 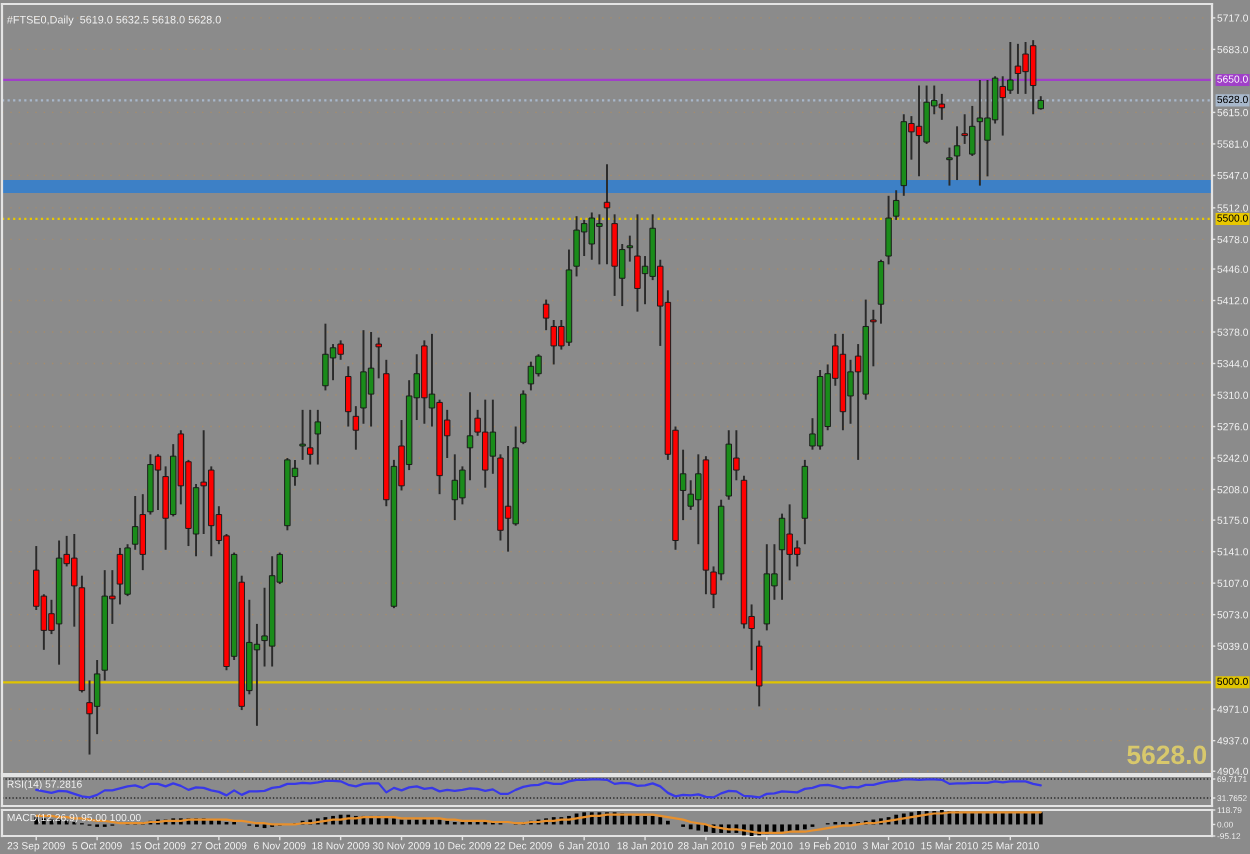 What do you see at coordinates (1167, 755) in the screenshot?
I see `annotation: 5628.0` at bounding box center [1167, 755].